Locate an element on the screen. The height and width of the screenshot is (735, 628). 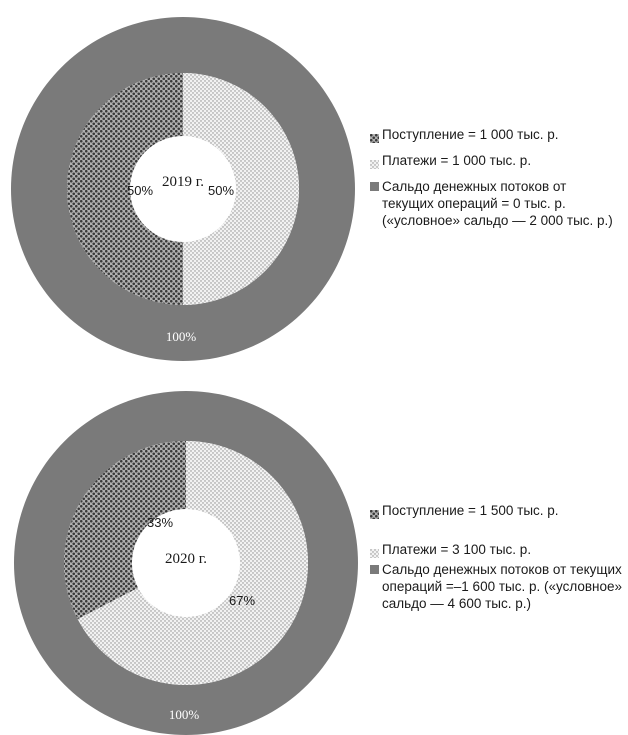
percent-label-receipts: 50% is located at coordinates (140, 190).